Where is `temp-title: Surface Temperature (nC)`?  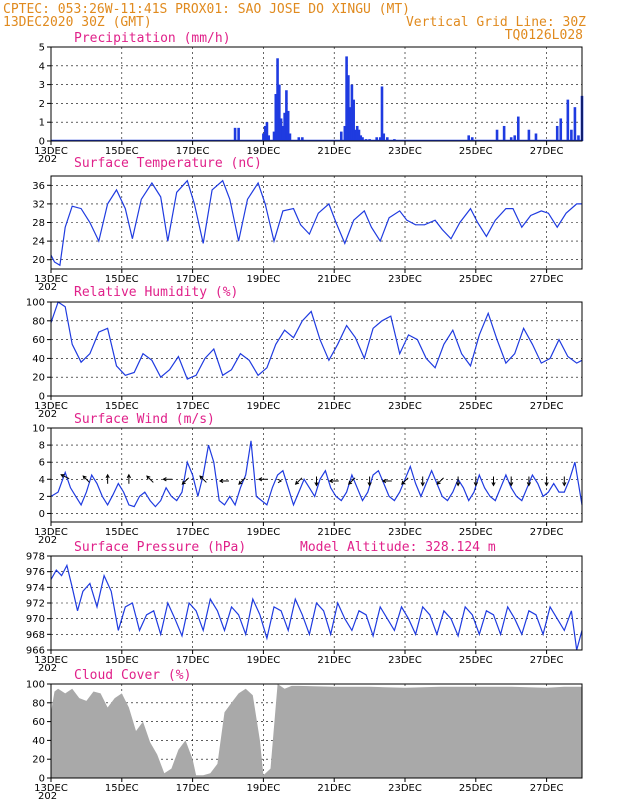
temp-title: Surface Temperature (nC) is located at coordinates (168, 163).